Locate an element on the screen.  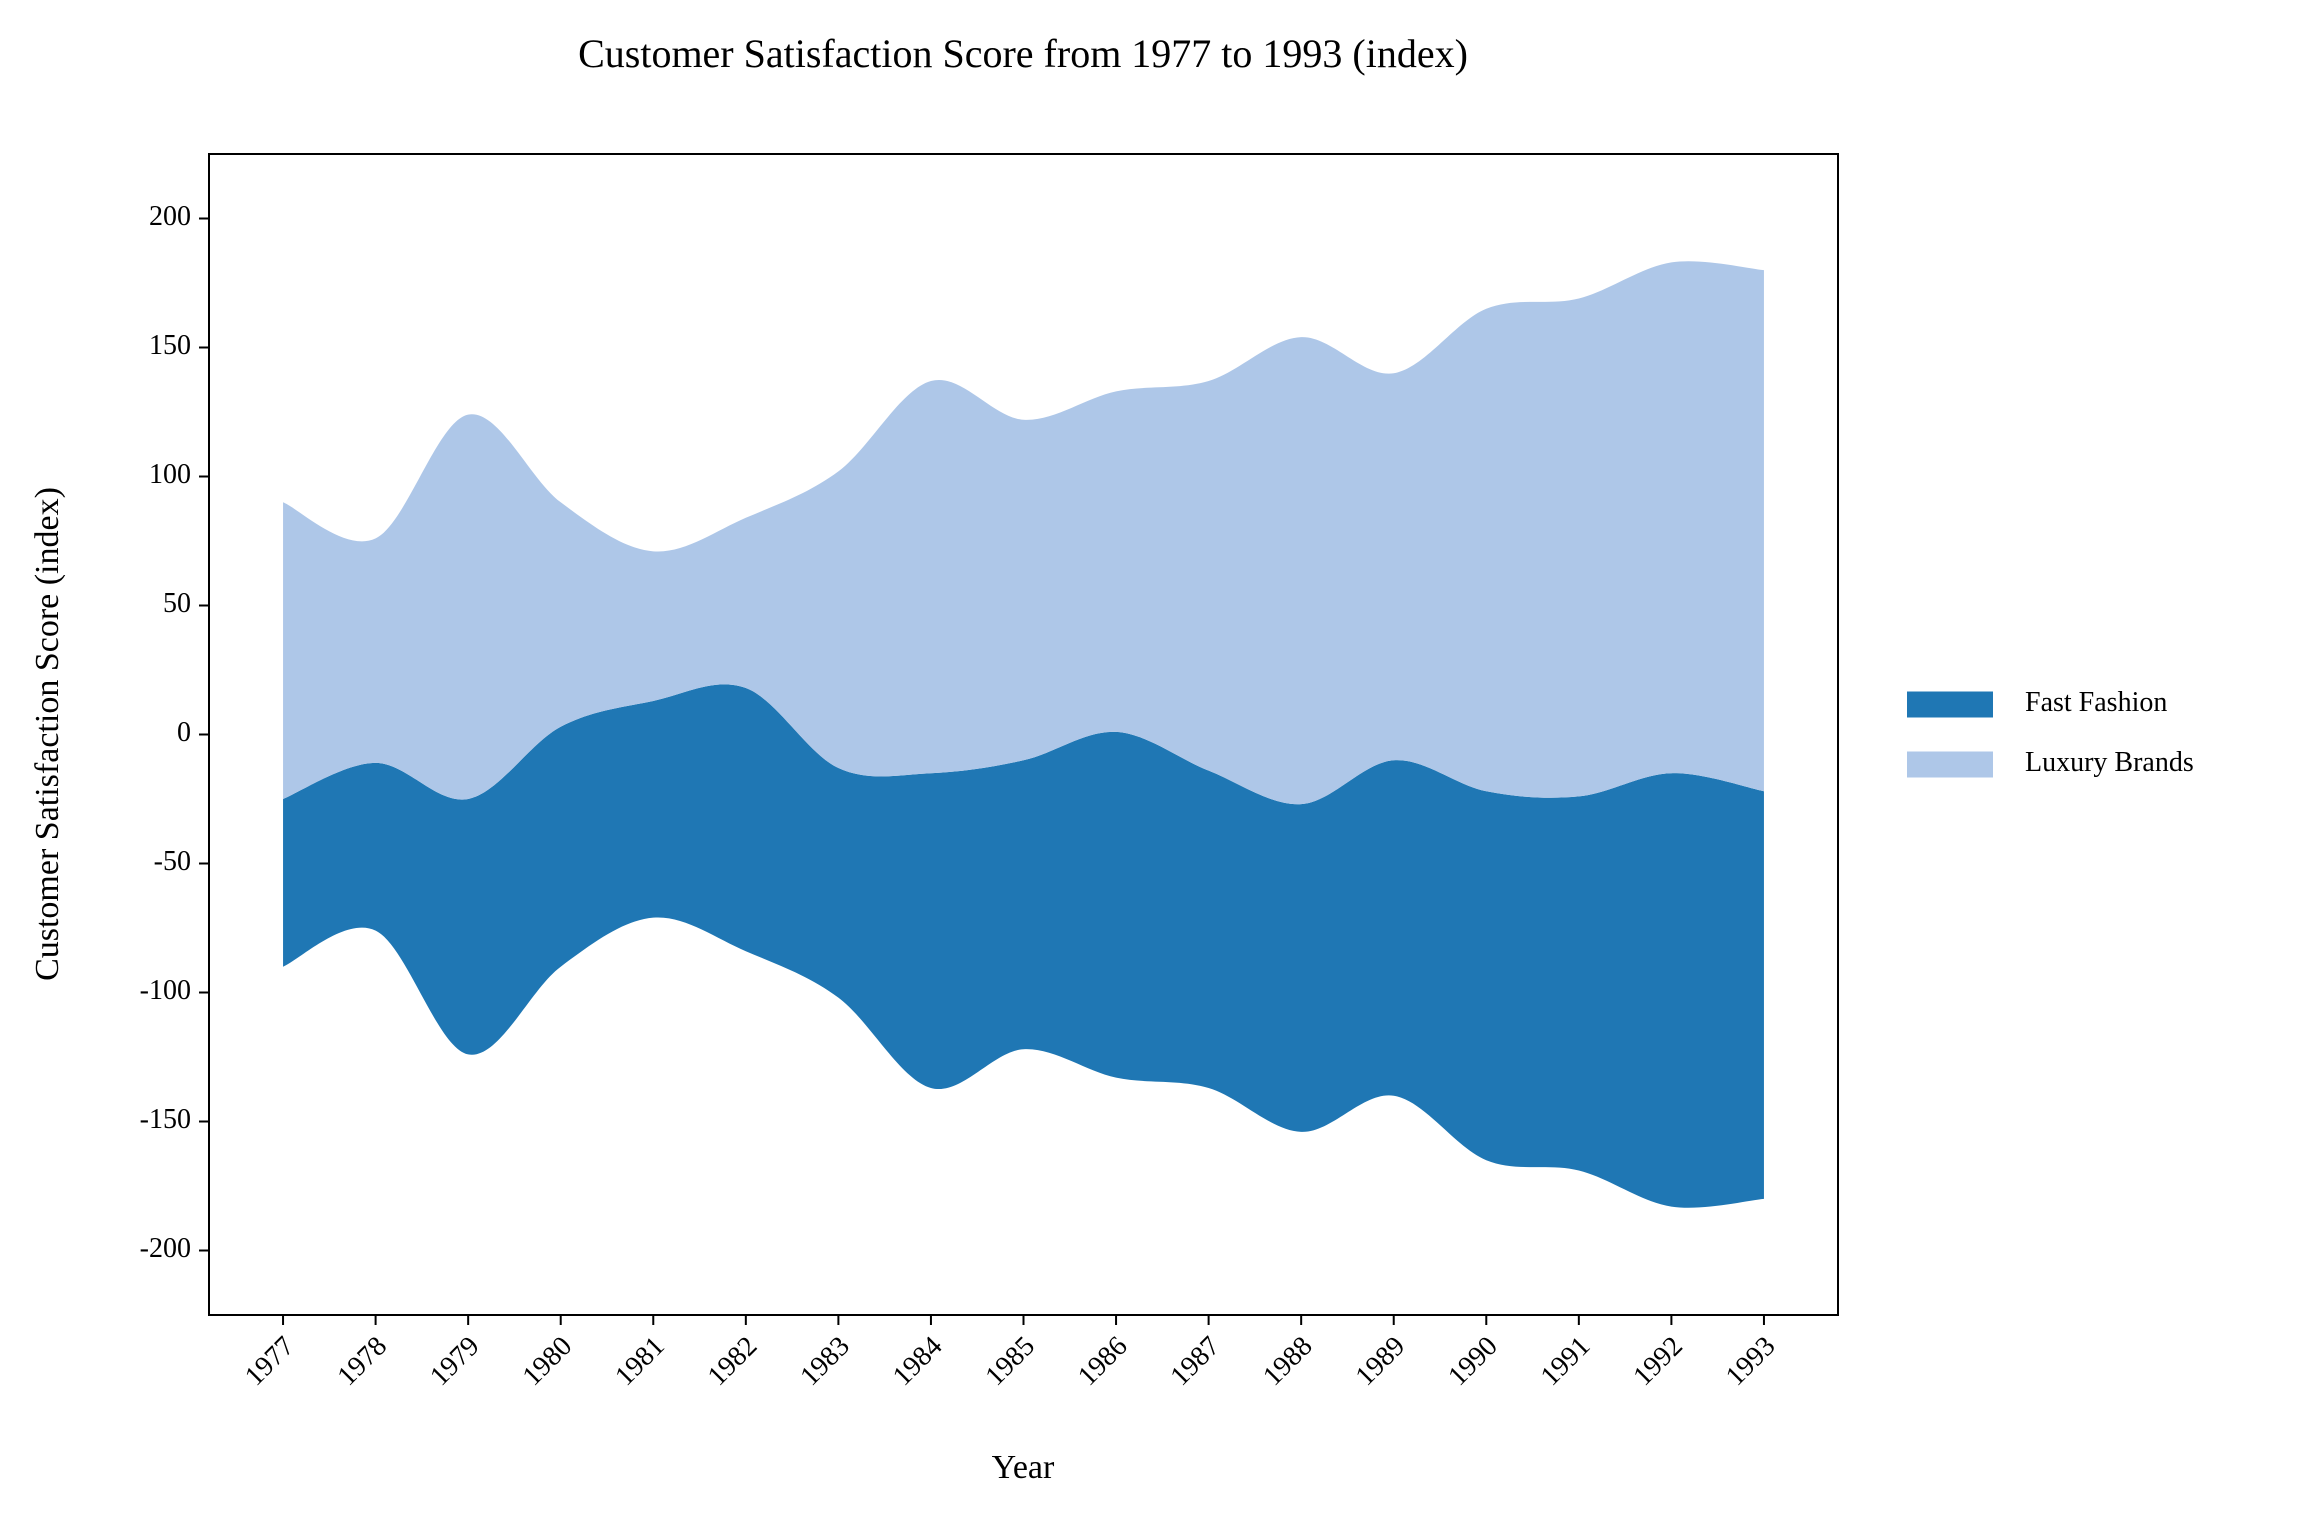
y-axis-label: Customer Satisfaction Score (index) is located at coordinates (47, 734).